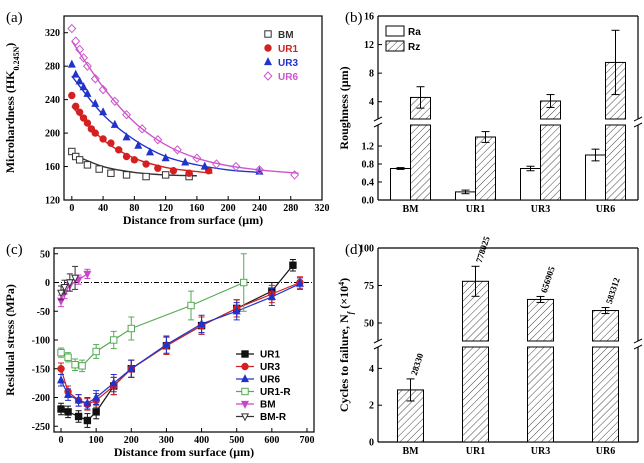 The width and height of the screenshot is (644, 463). What do you see at coordinates (52, 100) in the screenshot?
I see `y-tick-label: 240` at bounding box center [52, 100].